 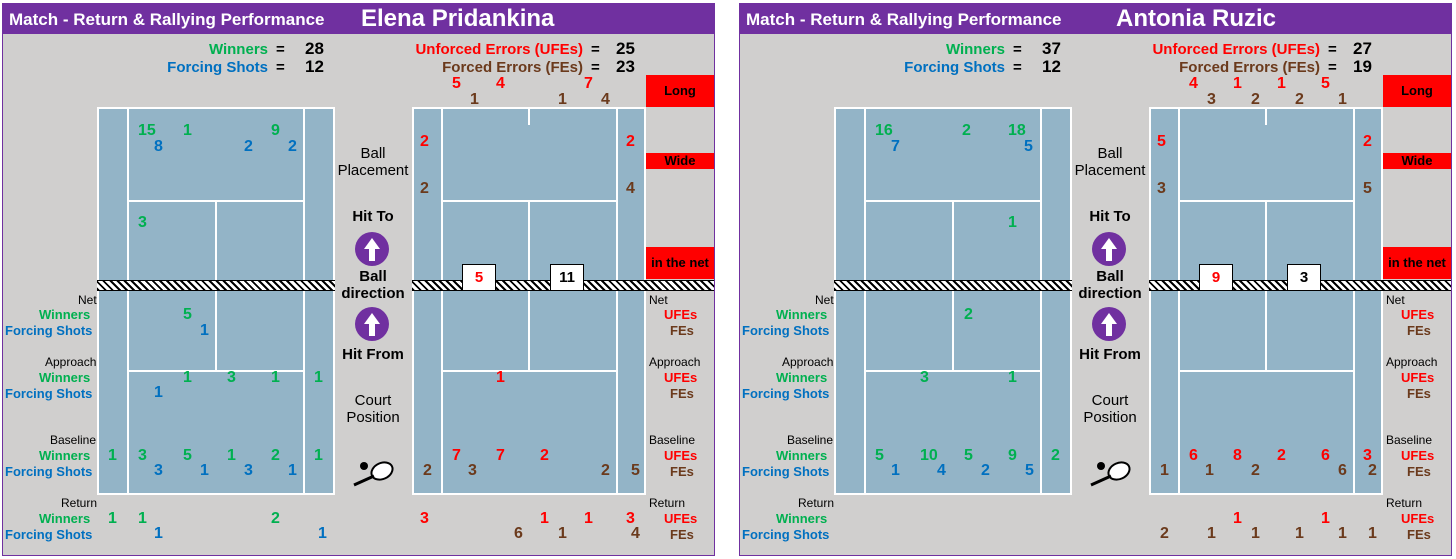 What do you see at coordinates (1409, 440) in the screenshot?
I see `row-label-baseline: Baseline` at bounding box center [1409, 440].